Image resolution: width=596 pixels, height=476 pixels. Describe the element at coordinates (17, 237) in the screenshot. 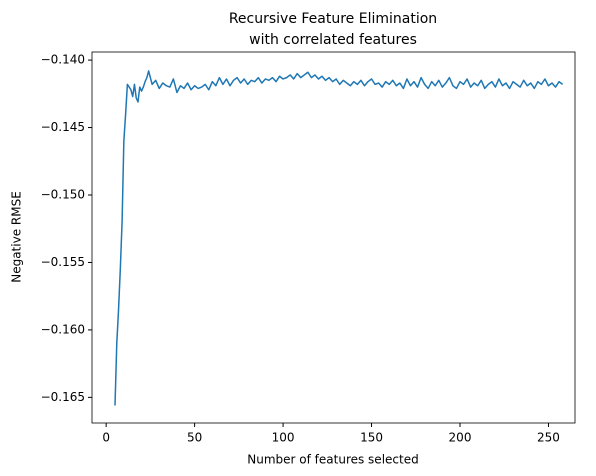

I see `y-axis-label: Negative RMSE` at that location.